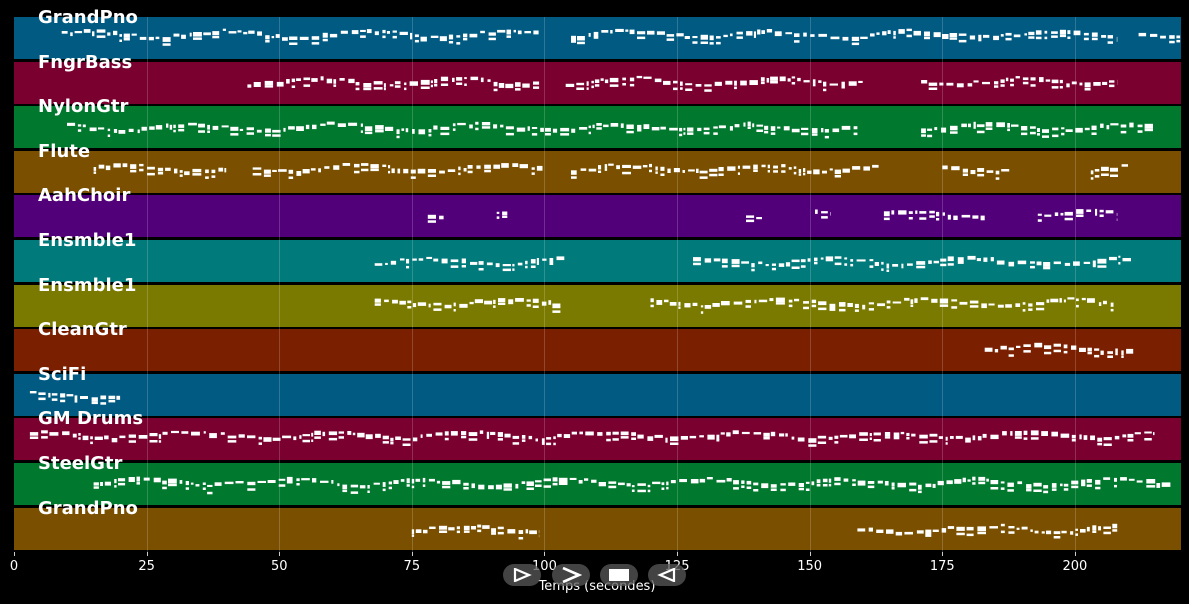  I want to click on x-tick, so click(678, 554).